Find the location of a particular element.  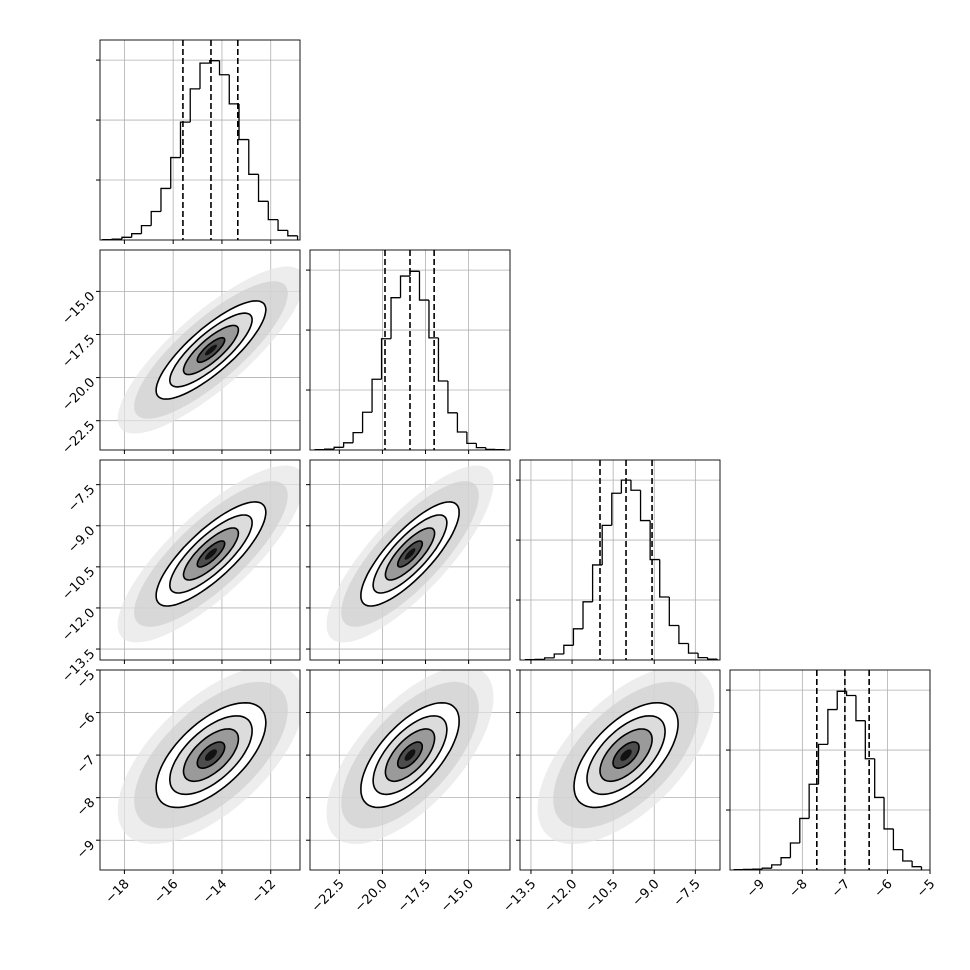

x-tick-label: −12 is located at coordinates (264, 892).